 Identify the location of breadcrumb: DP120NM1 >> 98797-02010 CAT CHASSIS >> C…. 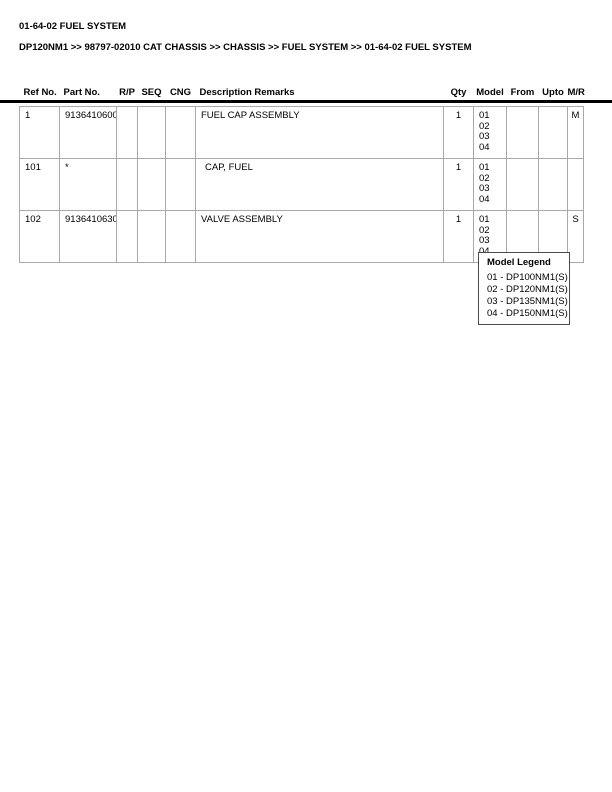
(245, 47).